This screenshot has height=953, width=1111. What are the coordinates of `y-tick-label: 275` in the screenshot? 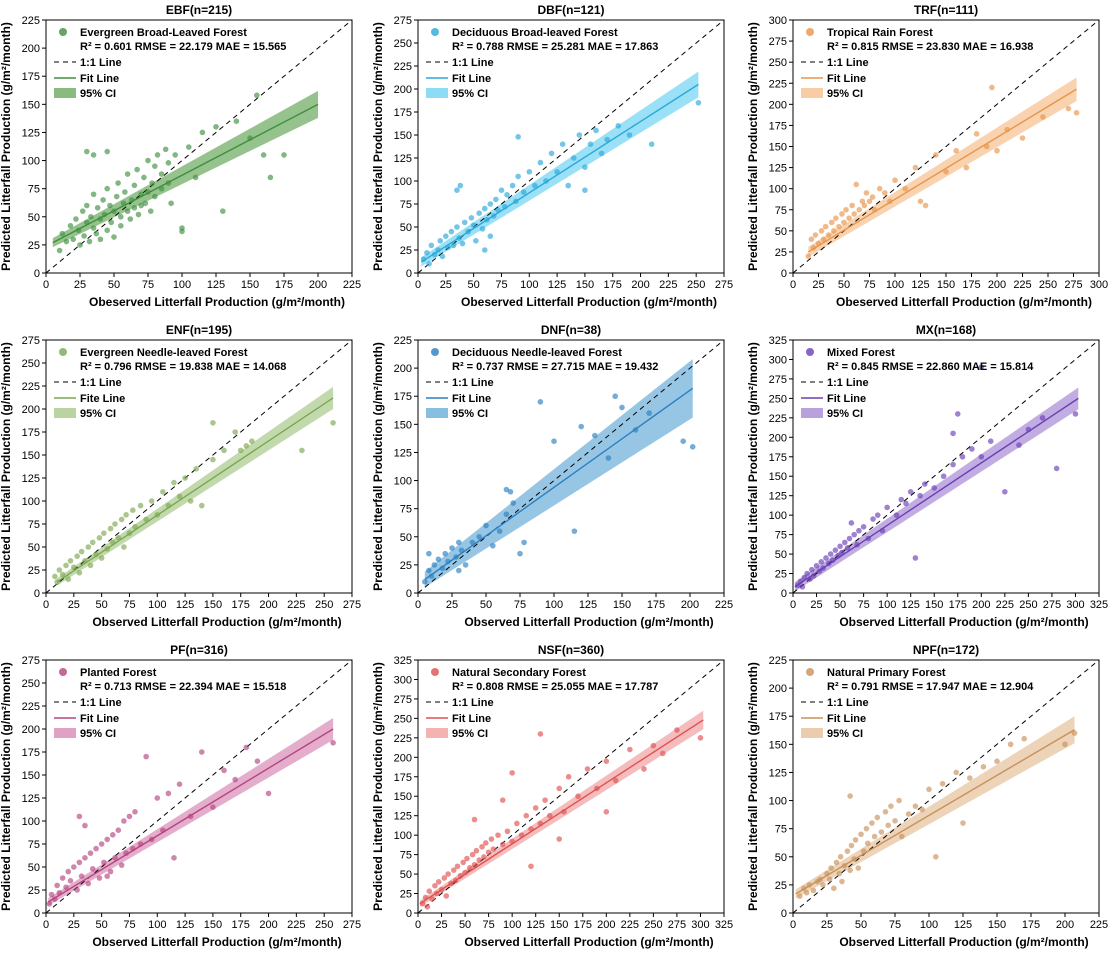 It's located at (31, 661).